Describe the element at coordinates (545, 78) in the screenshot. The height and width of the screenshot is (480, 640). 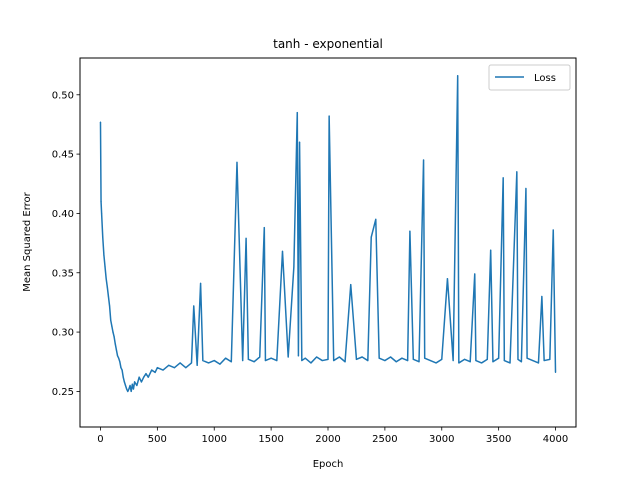
I see `legend-label-loss: Loss` at that location.